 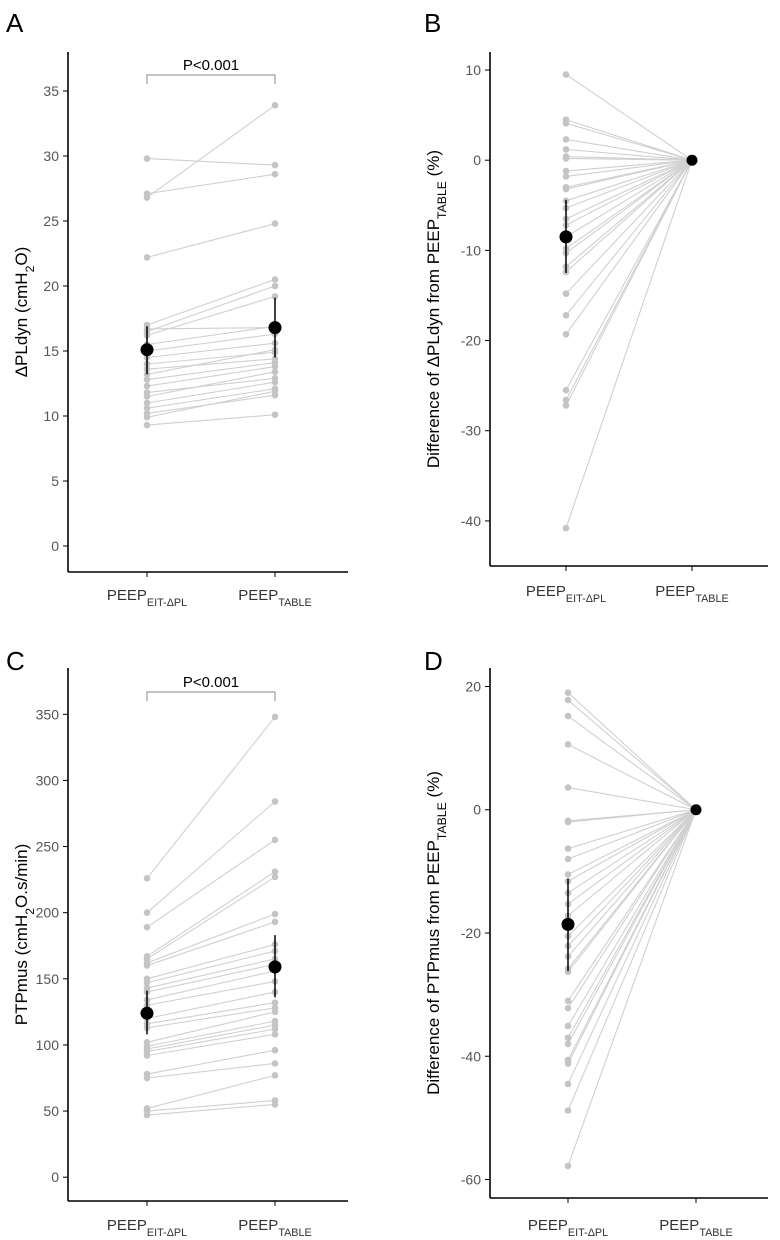 What do you see at coordinates (51, 156) in the screenshot?
I see `y-tick-label: 30` at bounding box center [51, 156].